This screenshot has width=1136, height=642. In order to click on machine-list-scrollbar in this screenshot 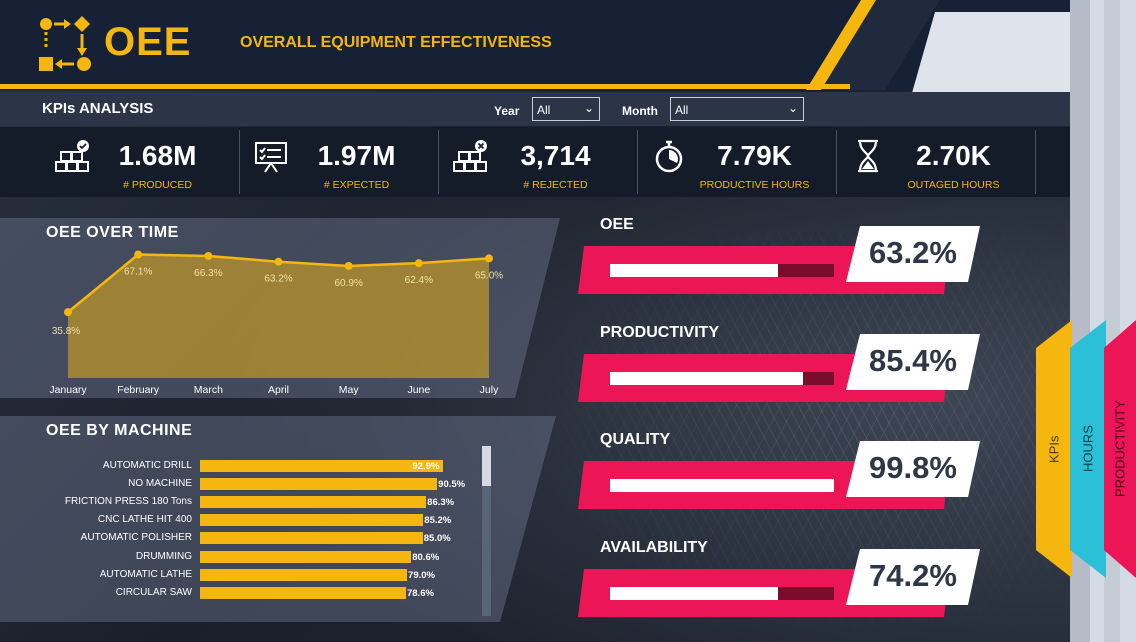, I will do `click(486, 531)`.